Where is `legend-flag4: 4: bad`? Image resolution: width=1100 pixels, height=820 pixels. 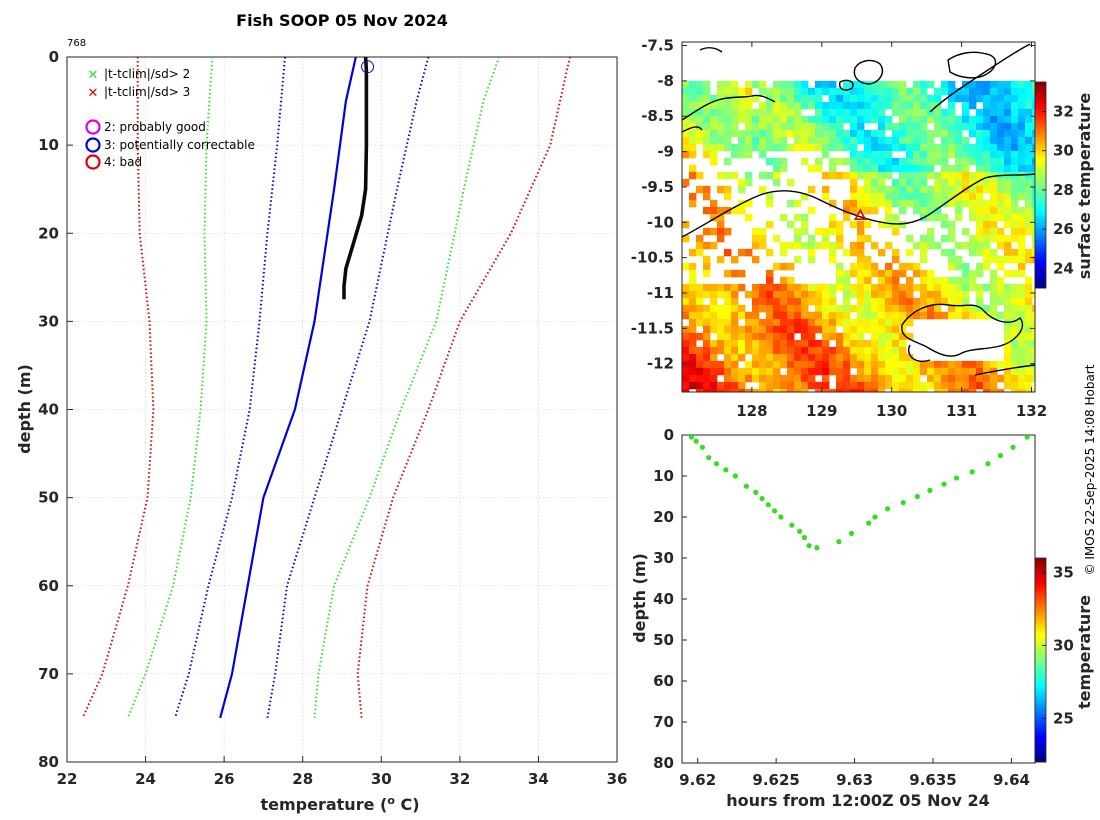 legend-flag4: 4: bad is located at coordinates (123, 162).